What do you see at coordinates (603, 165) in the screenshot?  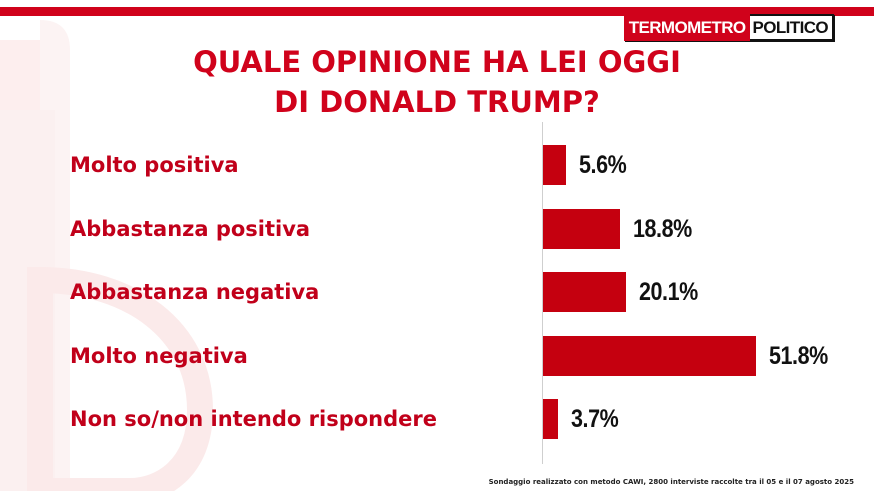 I see `value-label: 5.6%` at bounding box center [603, 165].